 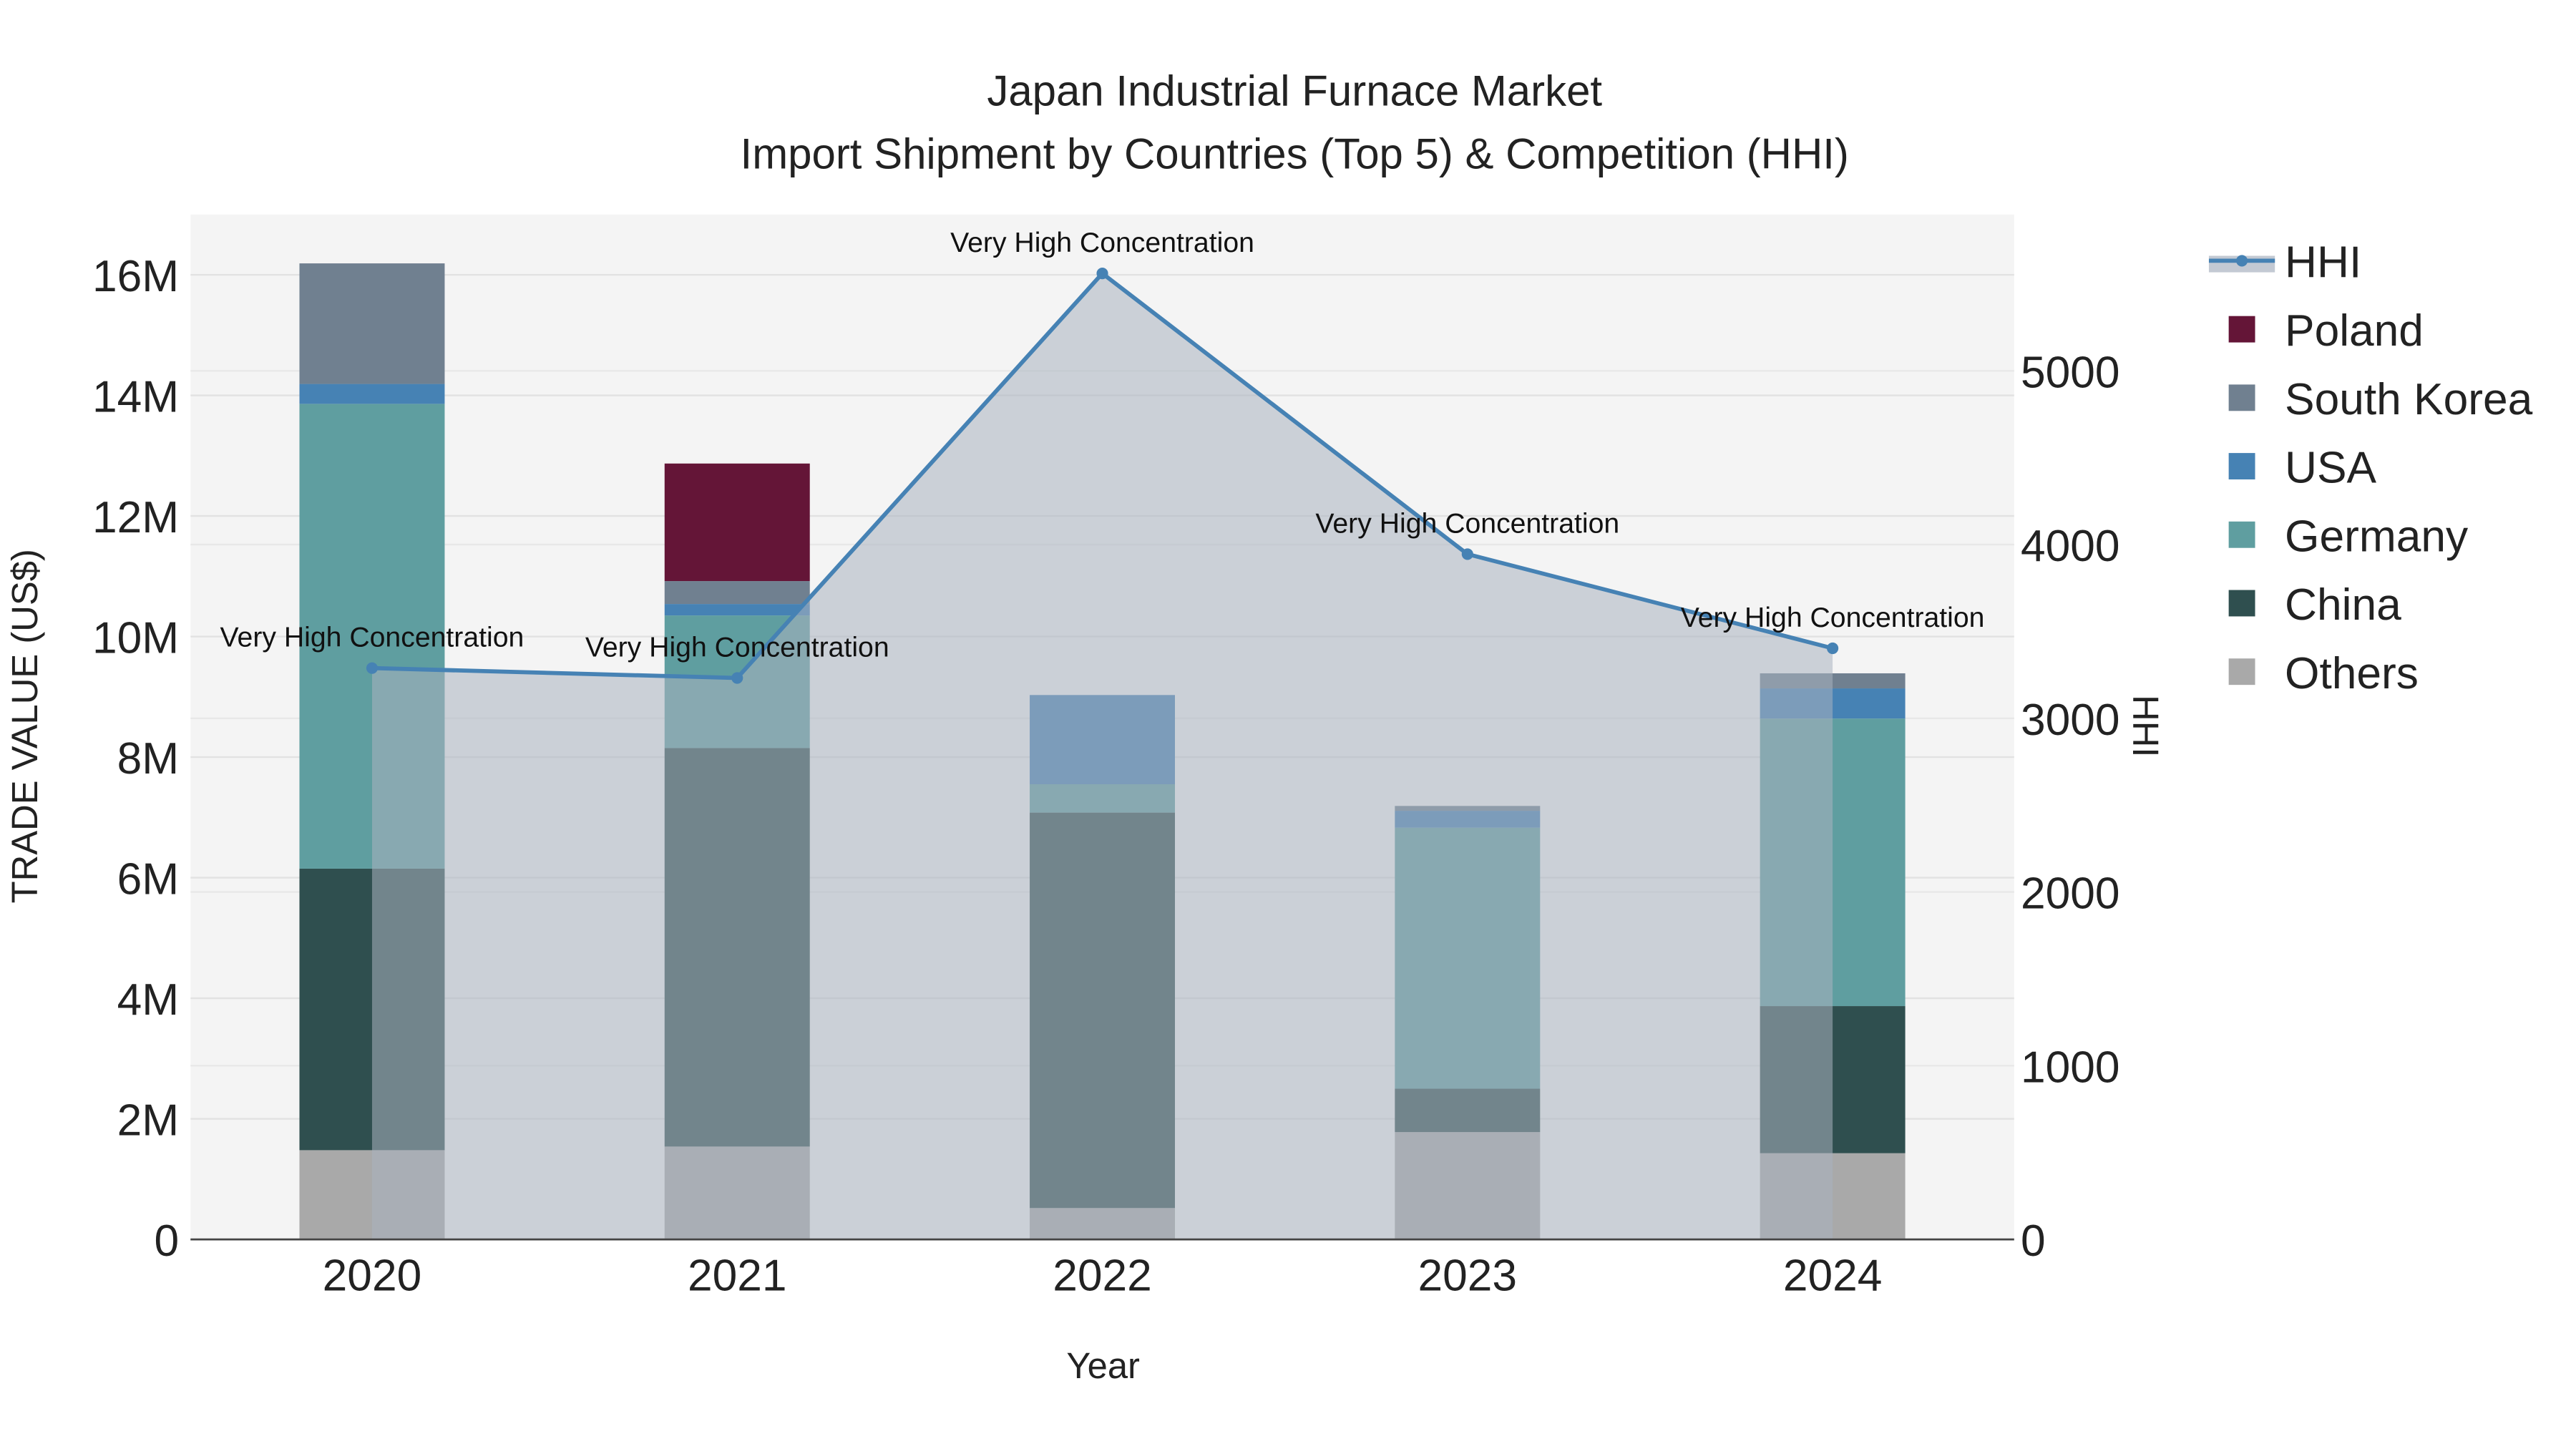 What do you see at coordinates (2323, 262) in the screenshot?
I see `legend-label: HHI` at bounding box center [2323, 262].